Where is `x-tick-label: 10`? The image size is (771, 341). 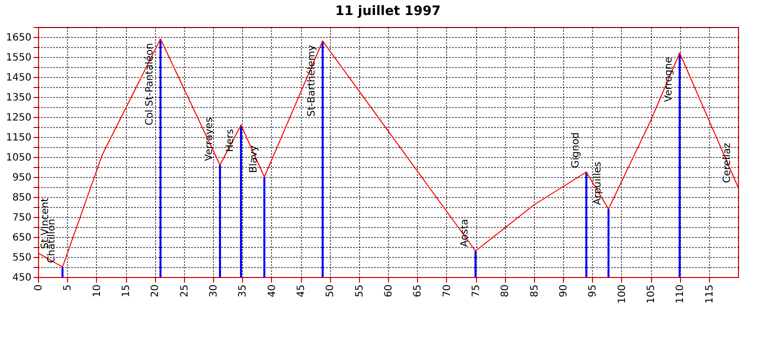 x-tick-label: 10 is located at coordinates (97, 291).